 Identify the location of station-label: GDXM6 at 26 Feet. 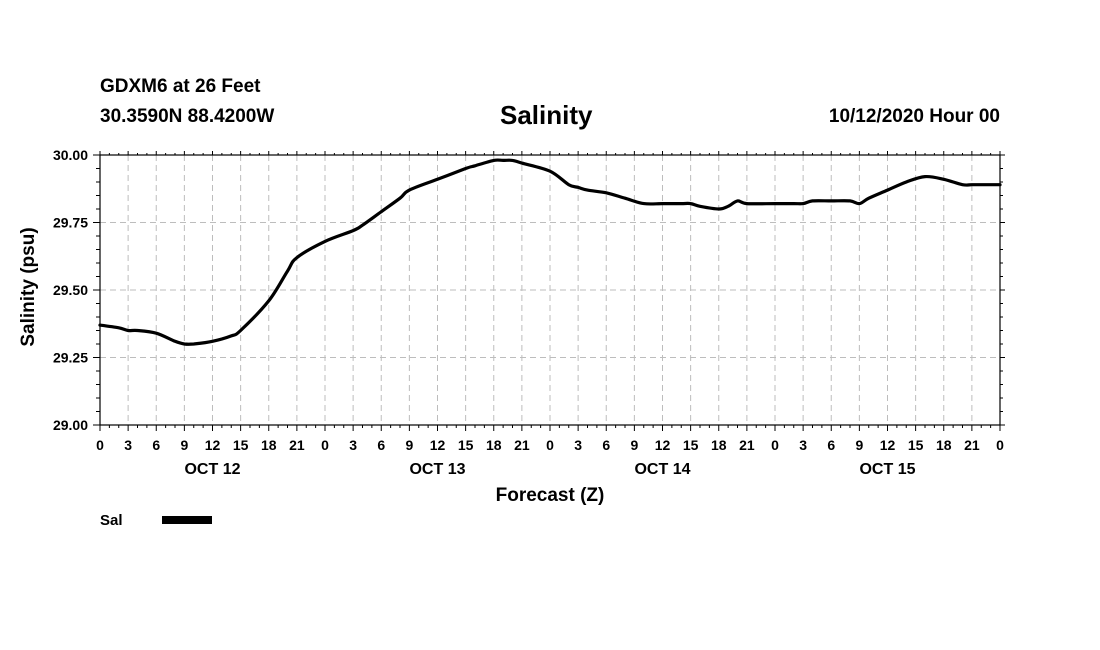
(180, 86).